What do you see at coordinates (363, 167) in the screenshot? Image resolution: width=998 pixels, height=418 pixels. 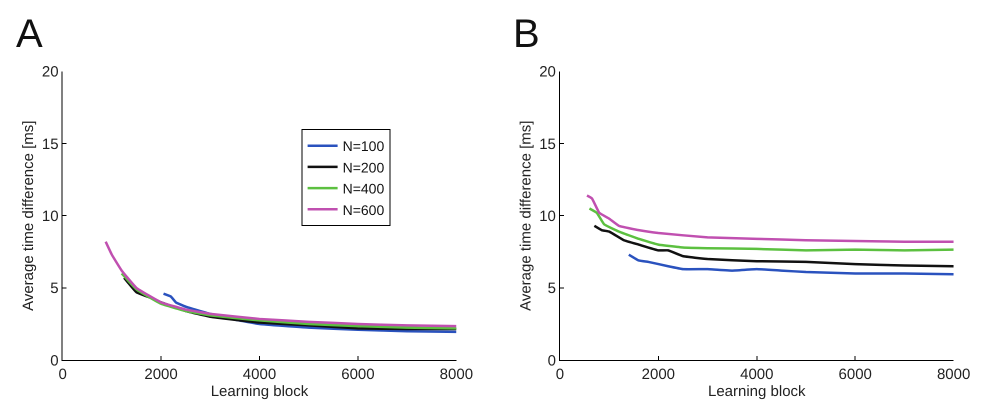 I see `legend-label: N=200` at bounding box center [363, 167].